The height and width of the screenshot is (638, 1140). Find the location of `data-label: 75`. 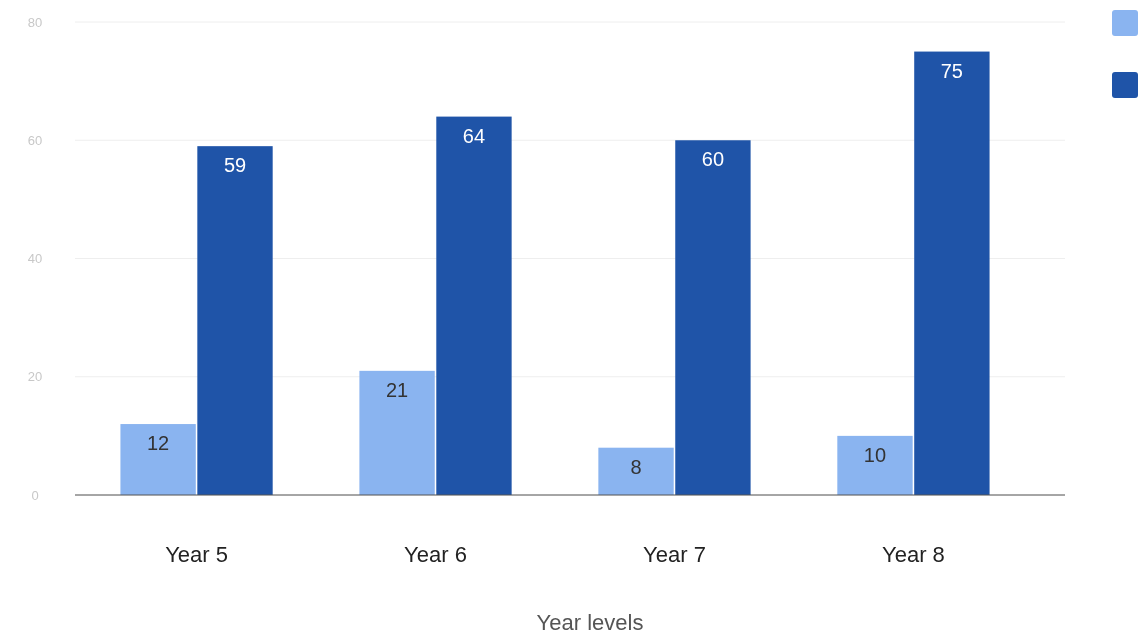

data-label: 75 is located at coordinates (952, 70).